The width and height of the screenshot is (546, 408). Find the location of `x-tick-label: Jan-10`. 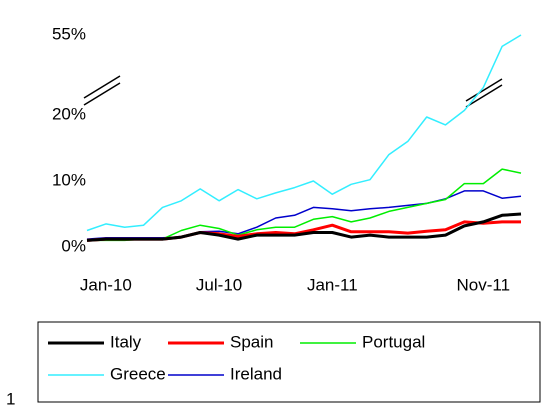

x-tick-label: Jan-10 is located at coordinates (106, 284).